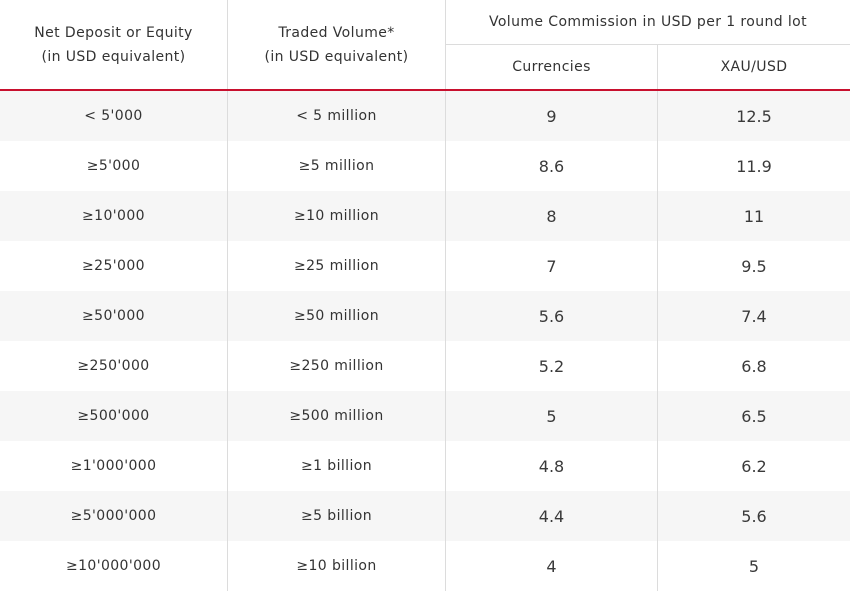 This screenshot has height=591, width=850. I want to click on cell-traded-volume: ≥5 million, so click(337, 166).